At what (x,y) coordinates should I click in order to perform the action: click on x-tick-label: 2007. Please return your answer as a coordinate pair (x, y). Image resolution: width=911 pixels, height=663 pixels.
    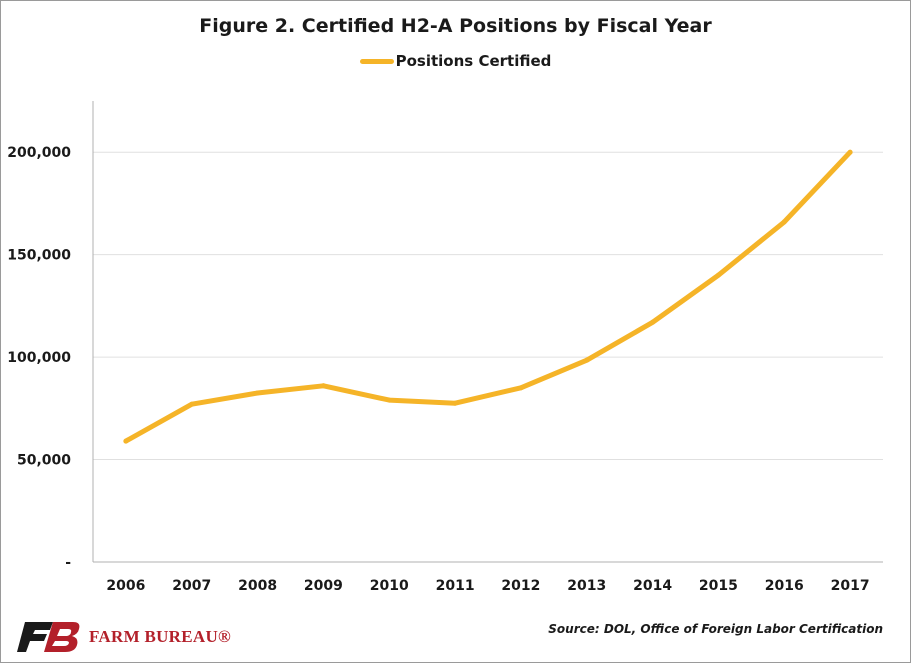
    Looking at the image, I should click on (191, 586).